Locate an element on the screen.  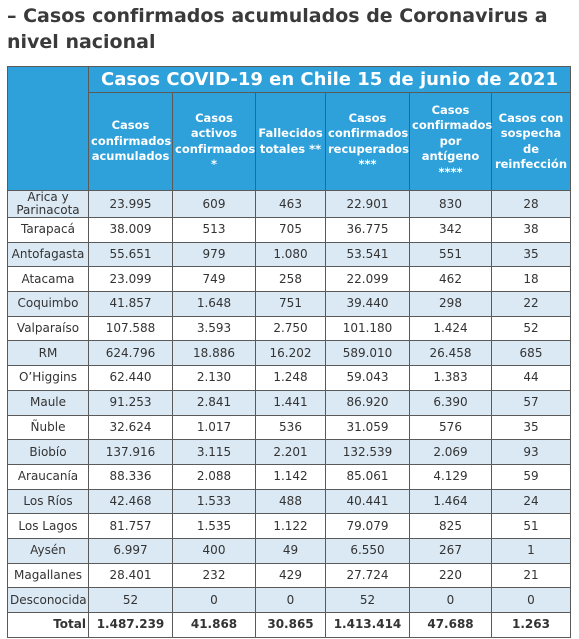
value-cell: 220 is located at coordinates (450, 575).